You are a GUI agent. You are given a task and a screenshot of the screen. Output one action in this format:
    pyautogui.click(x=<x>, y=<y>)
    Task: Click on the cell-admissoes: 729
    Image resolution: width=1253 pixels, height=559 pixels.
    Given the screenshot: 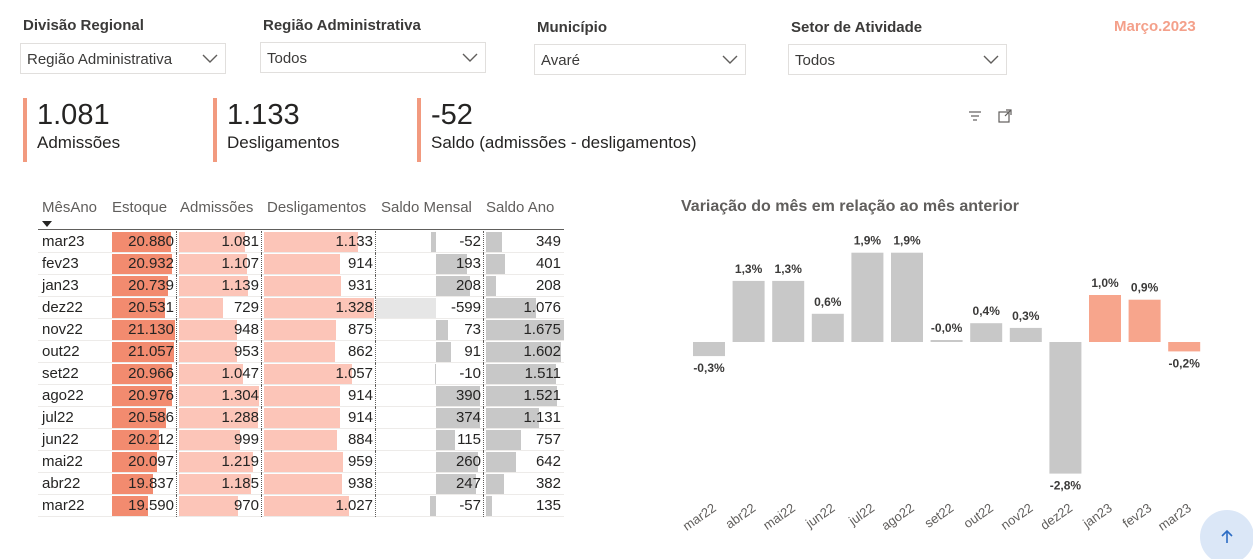 What is the action you would take?
    pyautogui.click(x=219, y=308)
    